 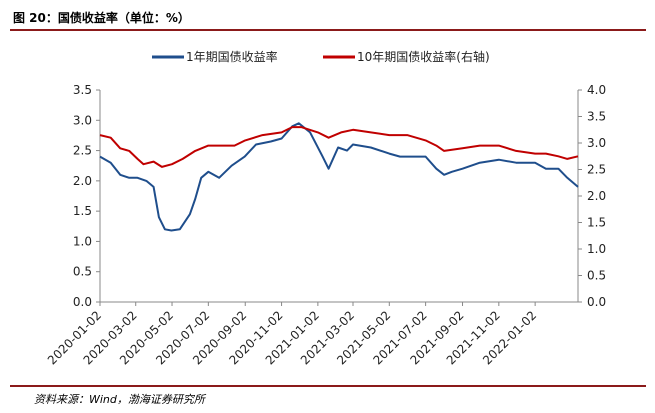 I want to click on right-tick-label: 3.5, so click(x=596, y=117).